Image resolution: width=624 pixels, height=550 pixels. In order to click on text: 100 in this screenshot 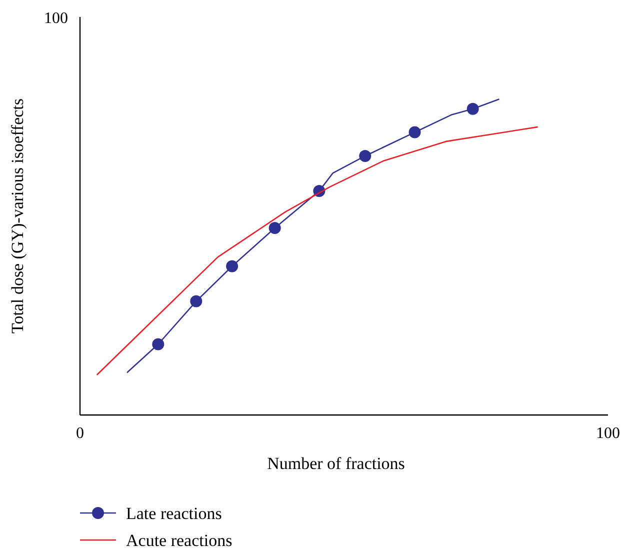, I will do `click(56, 18)`.